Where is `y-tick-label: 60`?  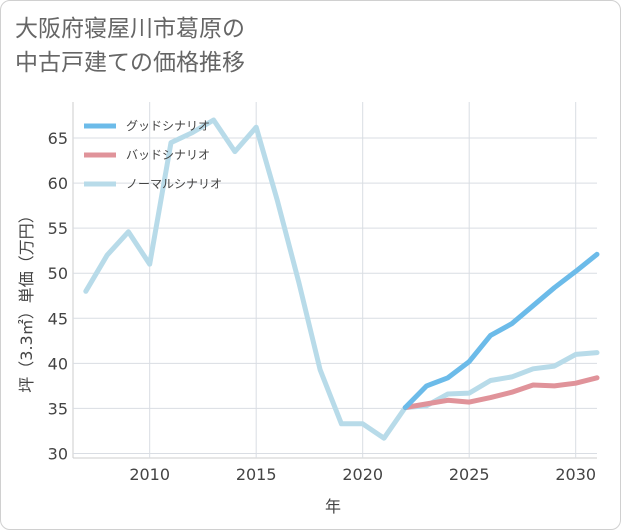
y-tick-label: 60 is located at coordinates (58, 183).